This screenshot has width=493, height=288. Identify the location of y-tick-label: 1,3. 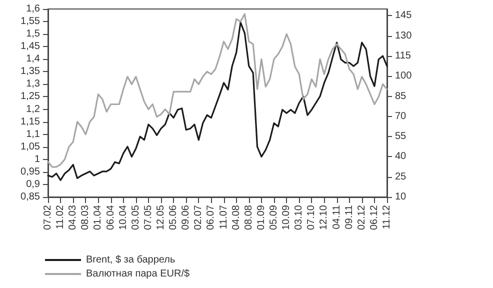
(33, 84).